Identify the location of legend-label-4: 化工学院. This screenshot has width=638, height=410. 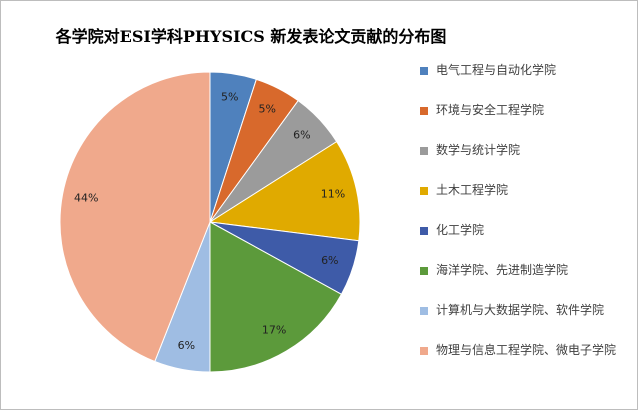
(460, 230).